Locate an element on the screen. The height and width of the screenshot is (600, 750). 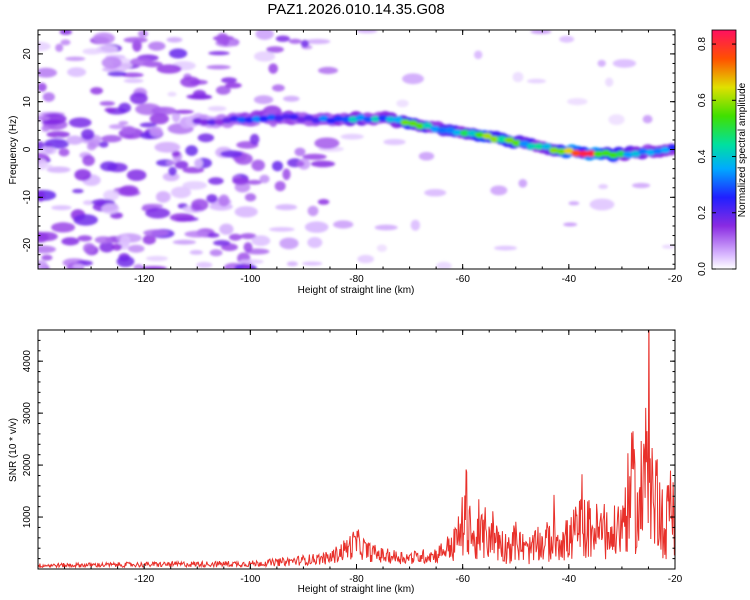
x-tick-label: -120 is located at coordinates (144, 579).